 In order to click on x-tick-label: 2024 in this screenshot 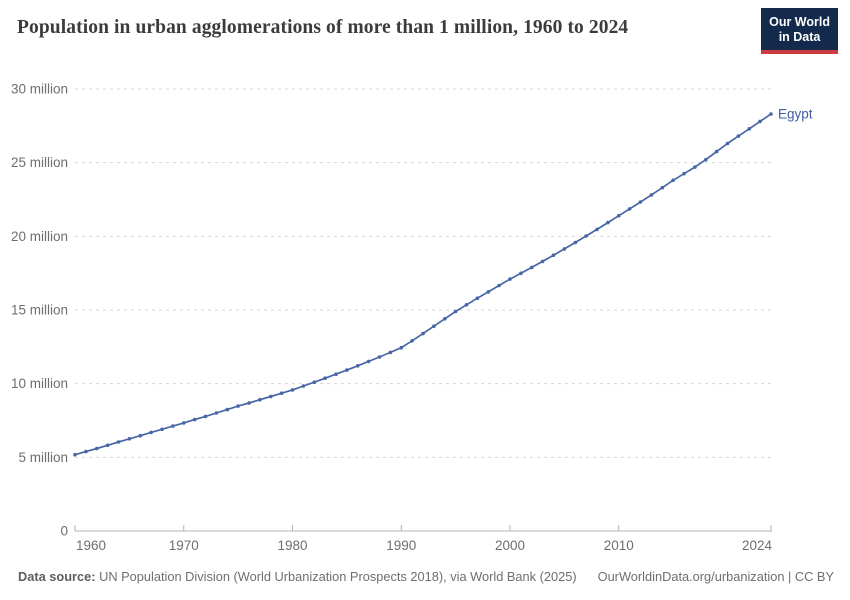, I will do `click(757, 545)`.